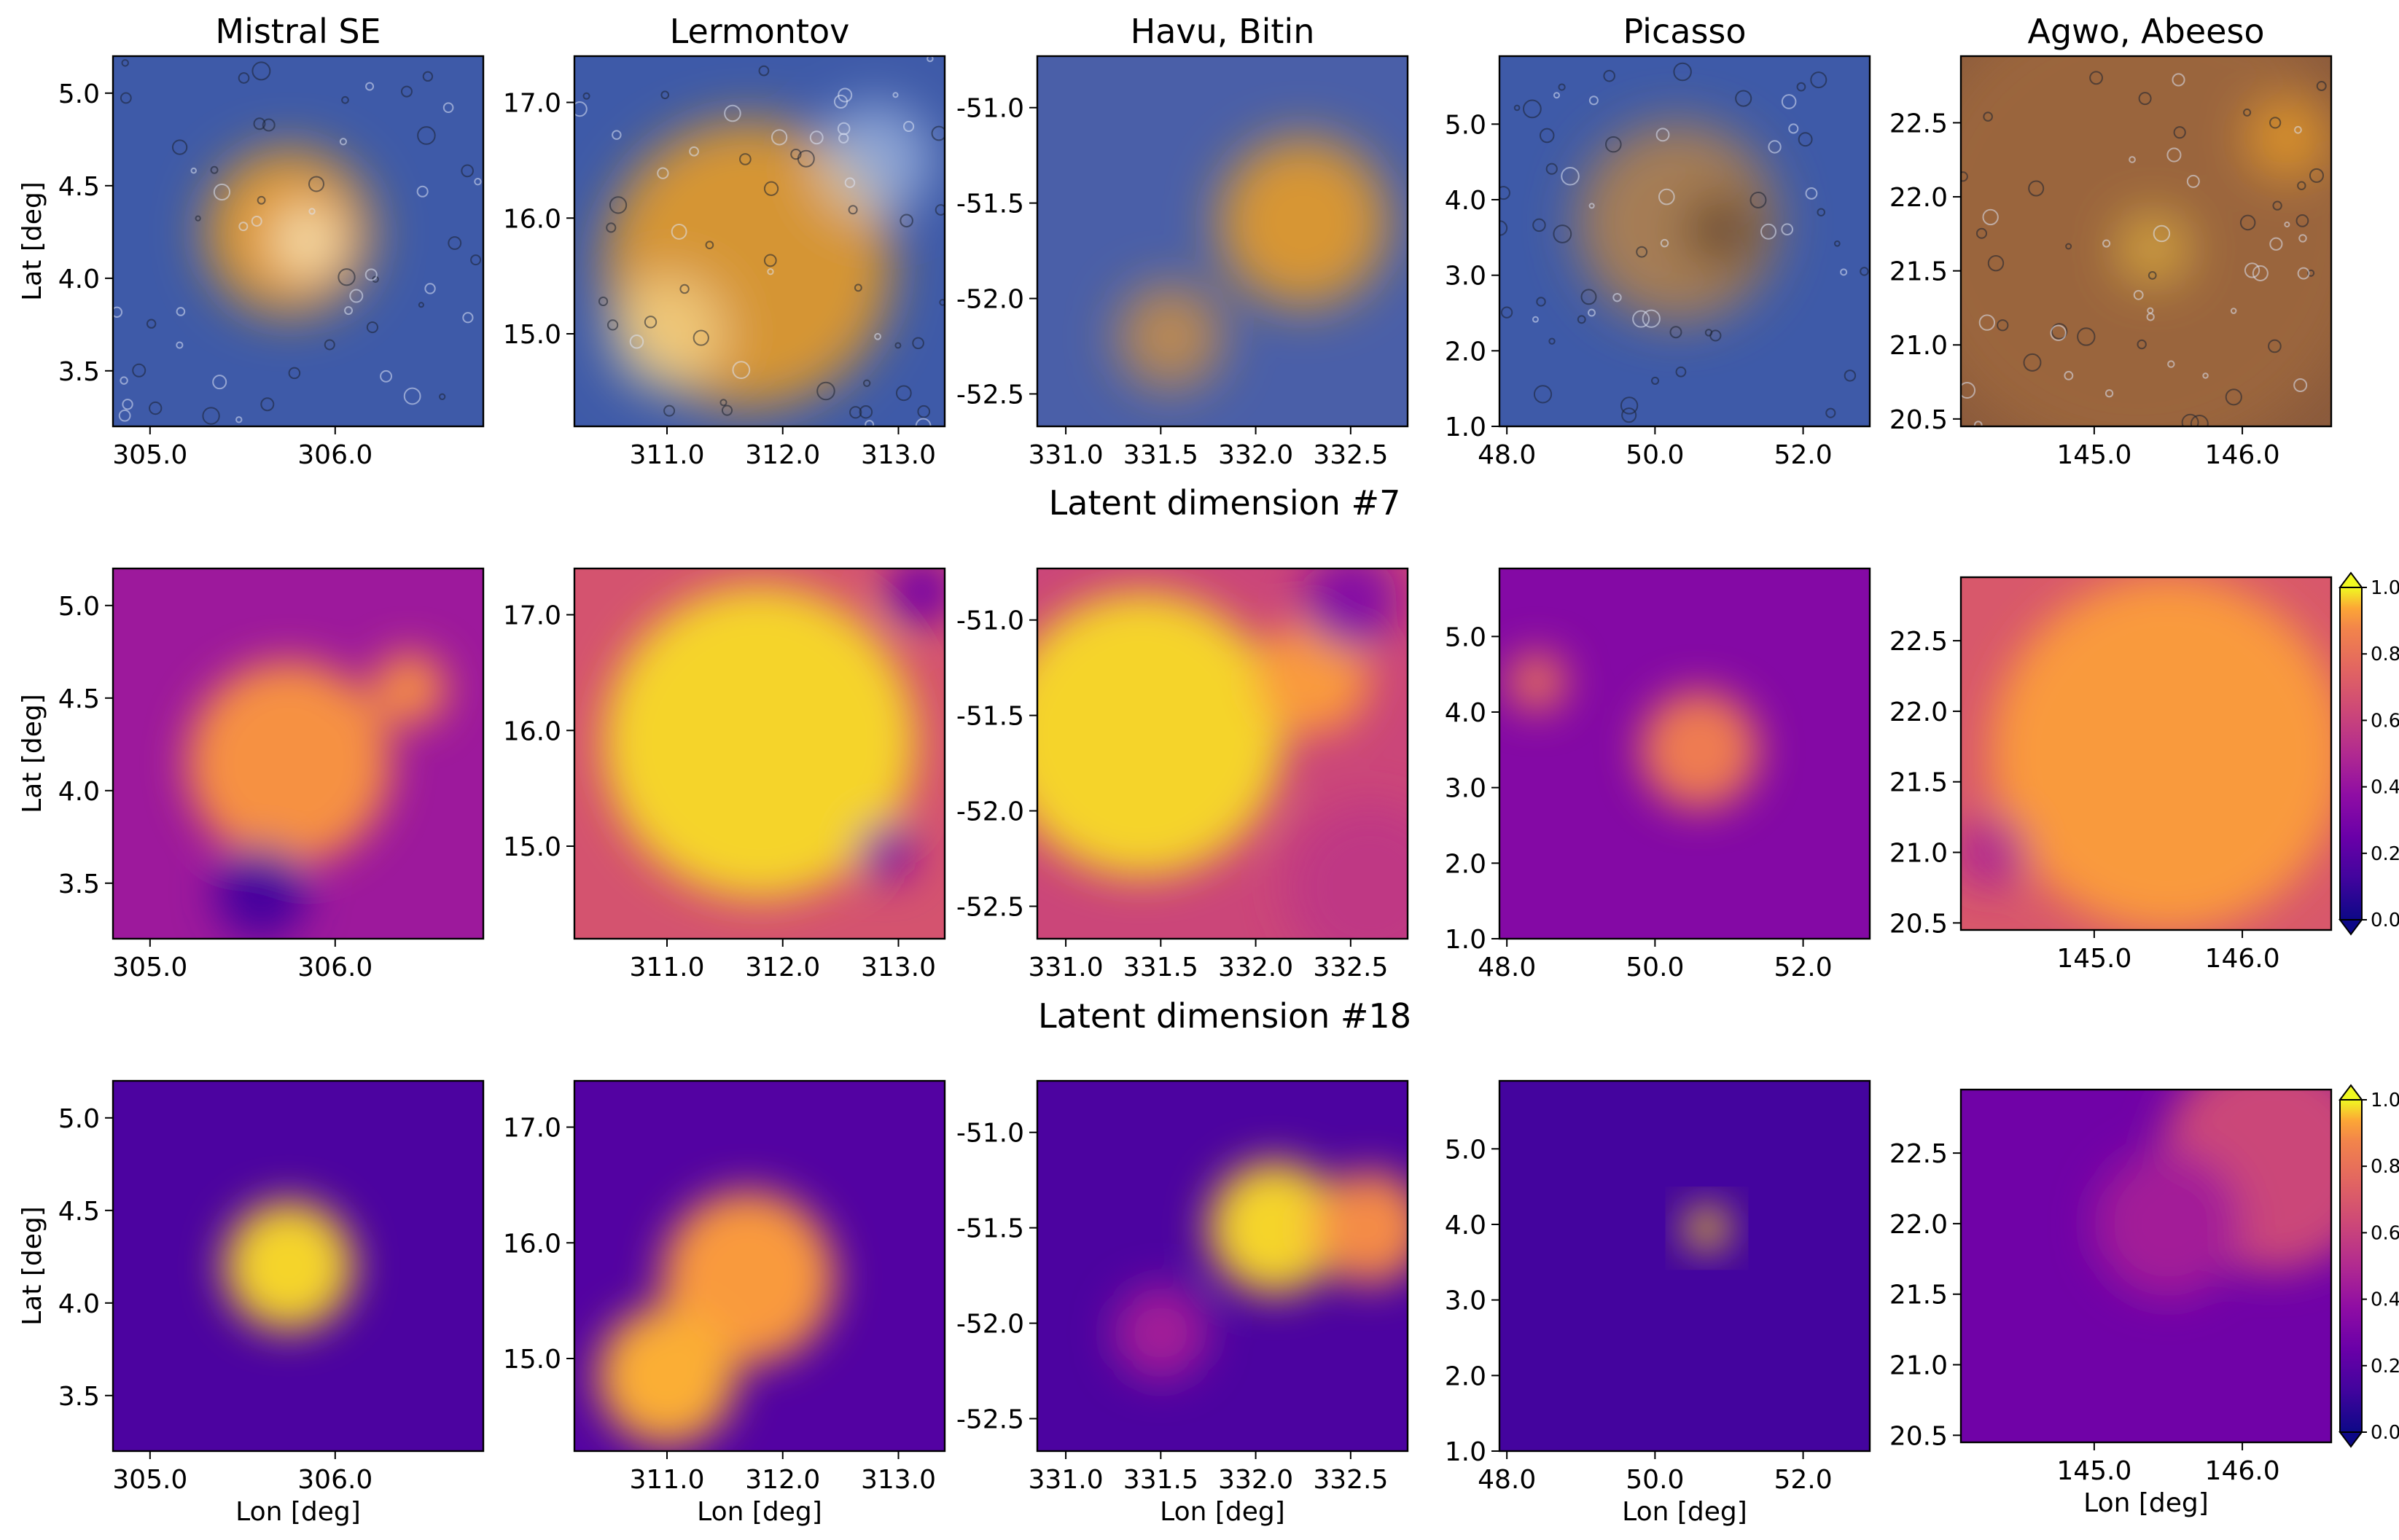  I want to click on colorbar-tick-label: 0.4, so click(2385, 788).